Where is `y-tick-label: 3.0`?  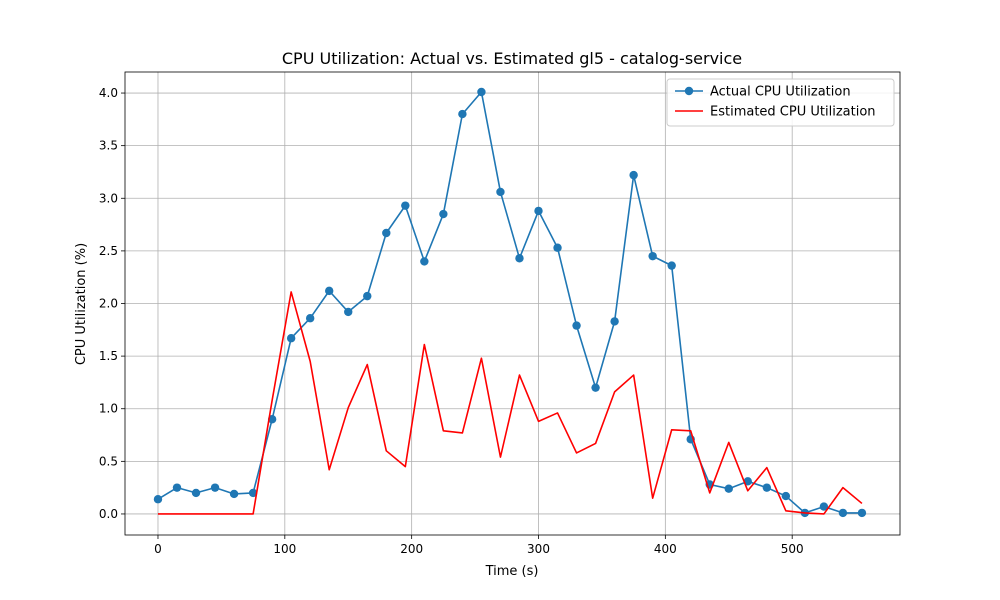 y-tick-label: 3.0 is located at coordinates (108, 198).